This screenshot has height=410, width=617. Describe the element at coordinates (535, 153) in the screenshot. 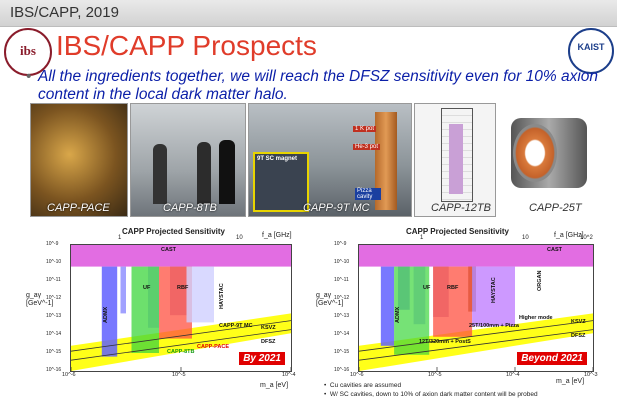

I see `magnet-bore` at that location.